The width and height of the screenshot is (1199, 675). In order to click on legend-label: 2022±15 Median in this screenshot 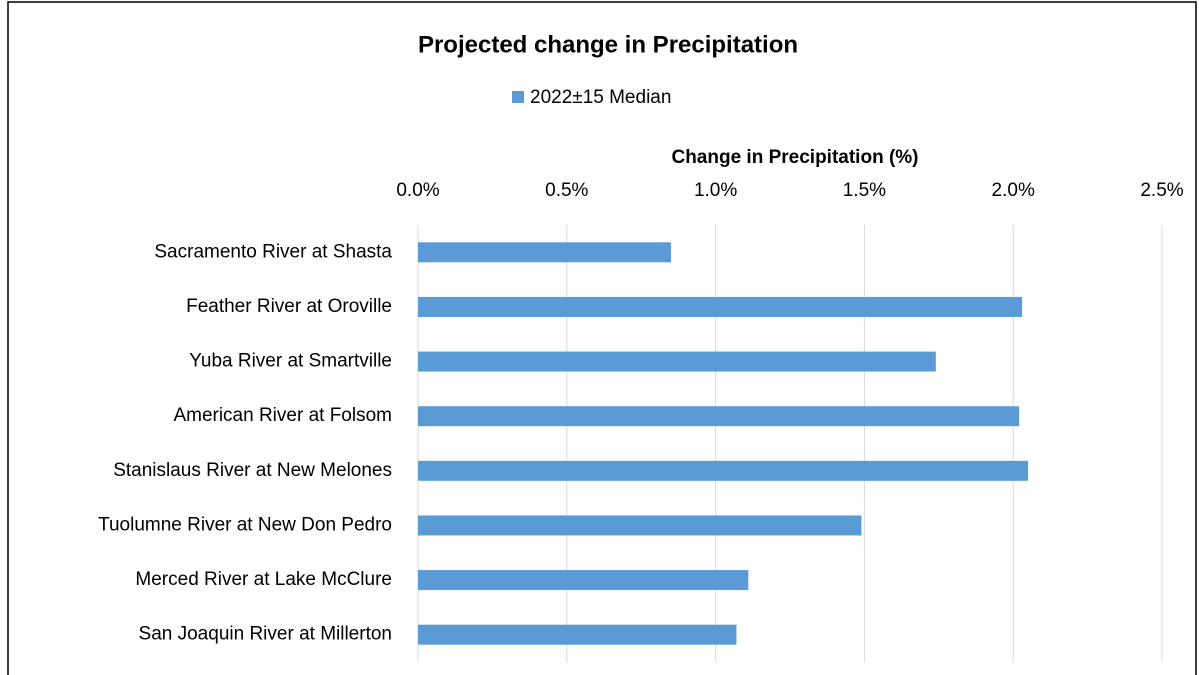, I will do `click(600, 97)`.